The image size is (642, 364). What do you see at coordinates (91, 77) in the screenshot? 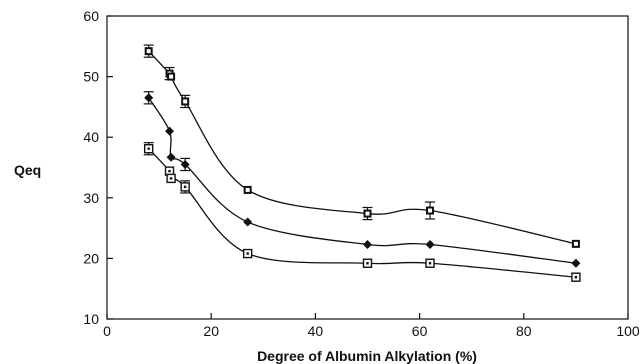
I see `y-tick-label: 50` at bounding box center [91, 77].